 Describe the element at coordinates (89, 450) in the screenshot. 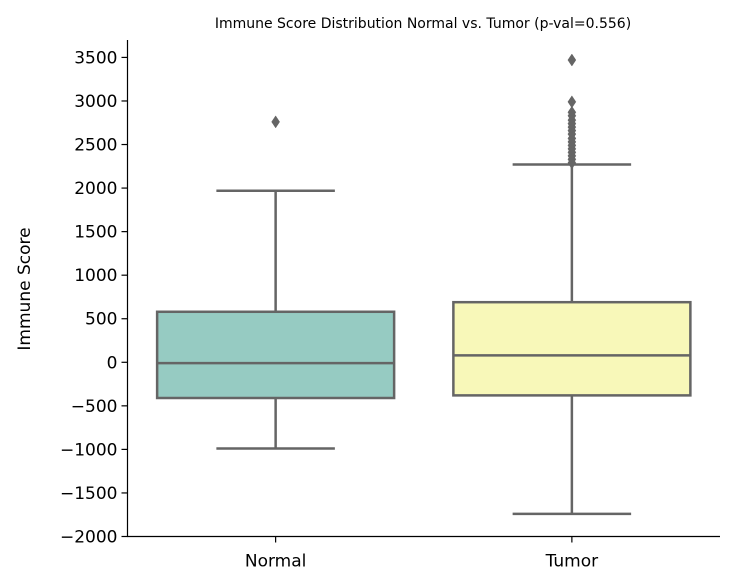

I see `y-tick-label: −1000` at that location.